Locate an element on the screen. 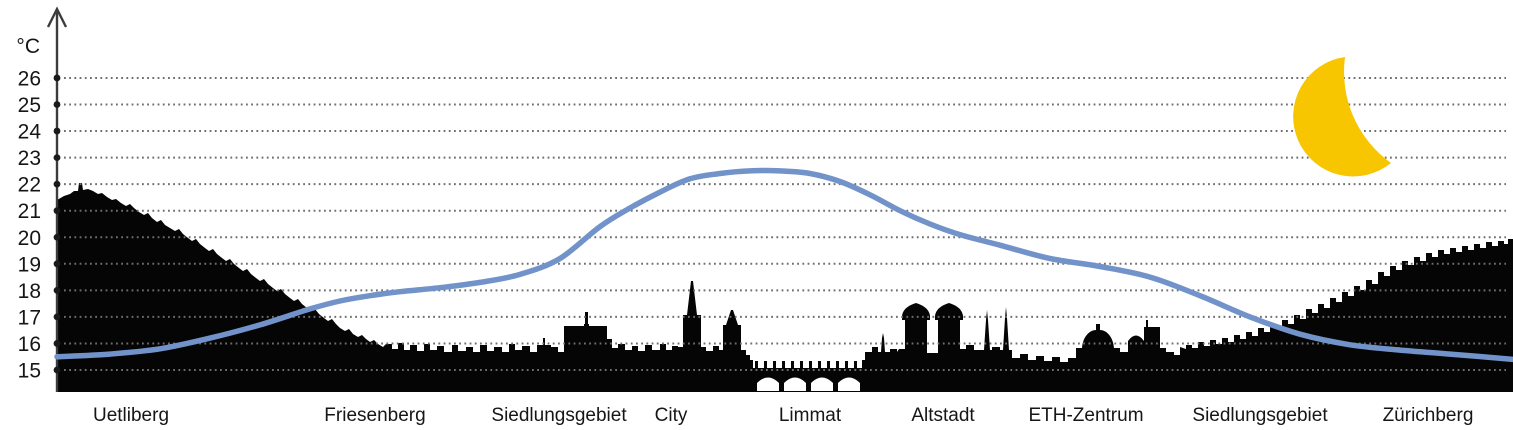 Image resolution: width=1513 pixels, height=430 pixels. bridge-arches is located at coordinates (808, 384).